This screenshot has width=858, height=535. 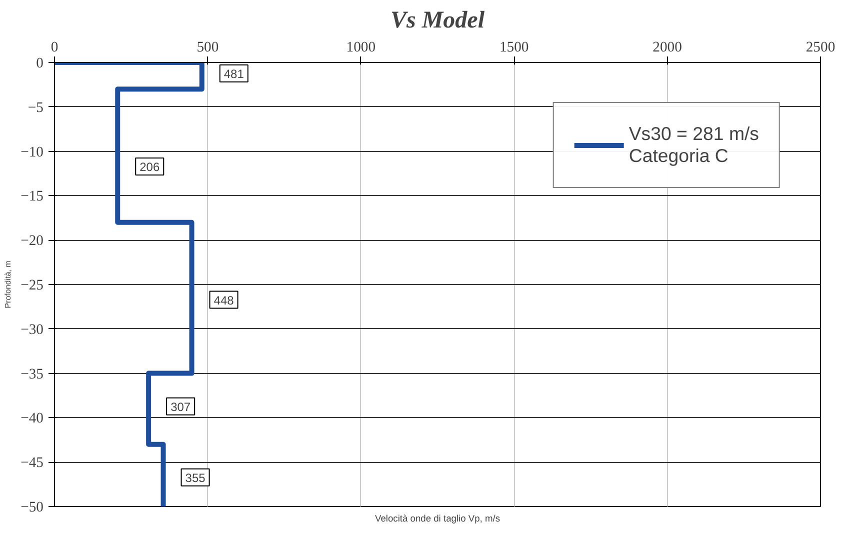 I want to click on y-tick-label: −10, so click(x=32, y=152).